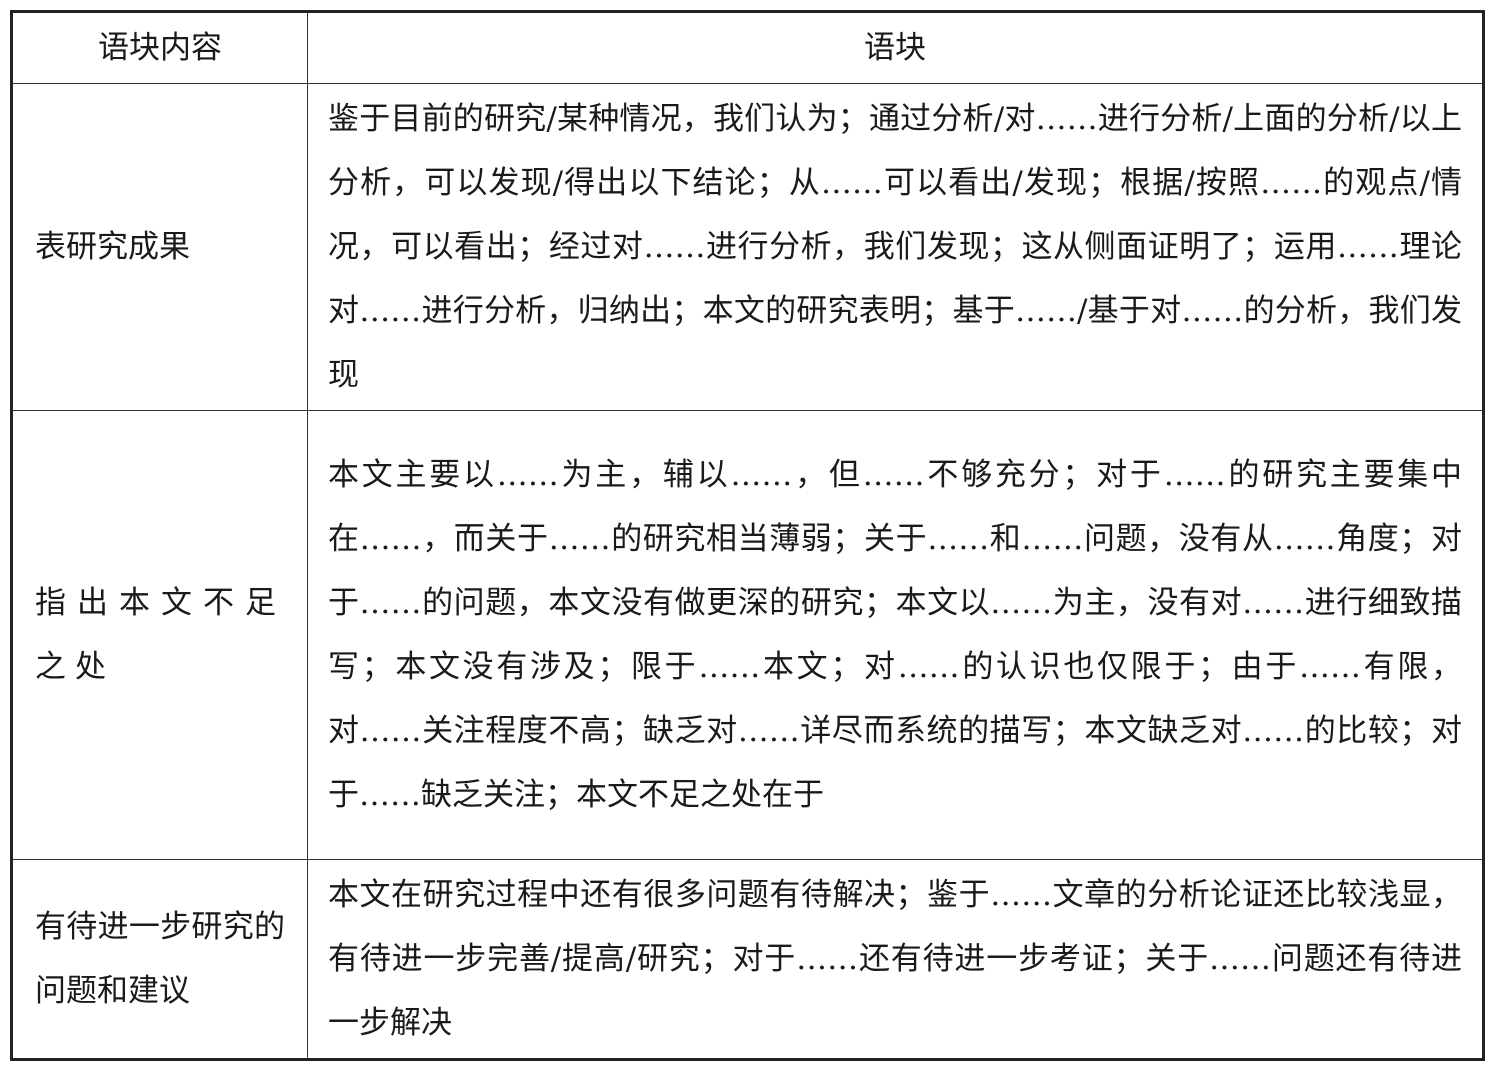 The width and height of the screenshot is (1496, 1068). I want to click on header-chunks: 语块, so click(895, 47).